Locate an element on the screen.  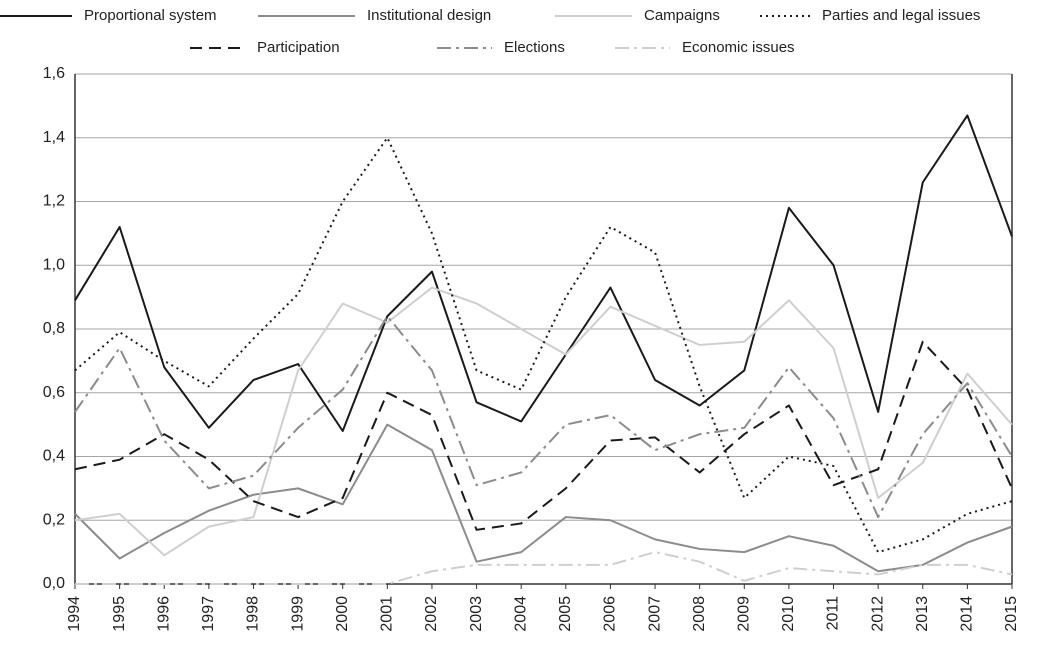
y-tick-label: 0,0 is located at coordinates (54, 583).